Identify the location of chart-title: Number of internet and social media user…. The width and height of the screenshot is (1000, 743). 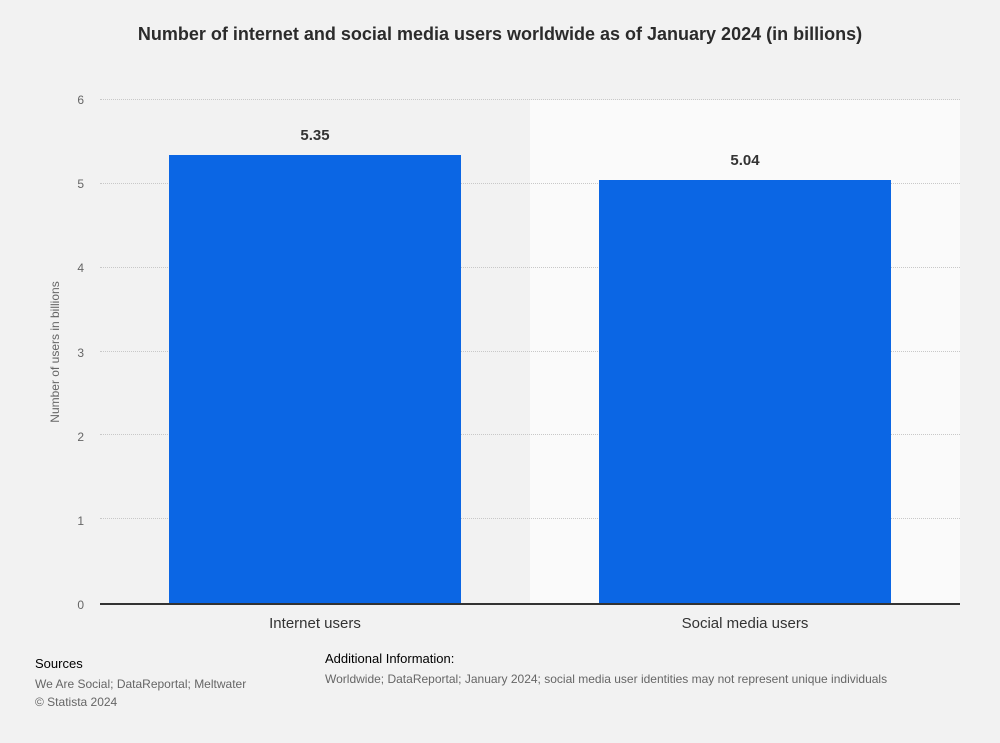
(500, 34).